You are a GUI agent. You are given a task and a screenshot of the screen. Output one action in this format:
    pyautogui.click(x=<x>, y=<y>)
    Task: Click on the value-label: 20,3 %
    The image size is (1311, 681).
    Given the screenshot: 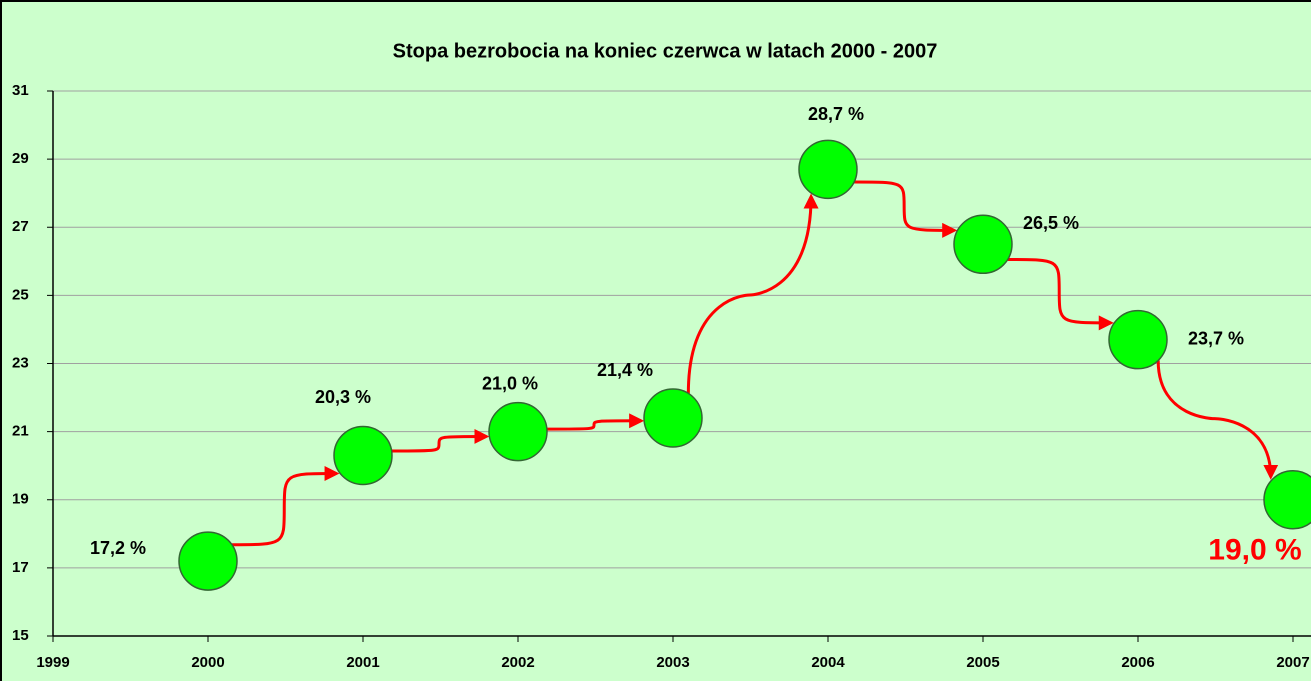 What is the action you would take?
    pyautogui.click(x=343, y=397)
    